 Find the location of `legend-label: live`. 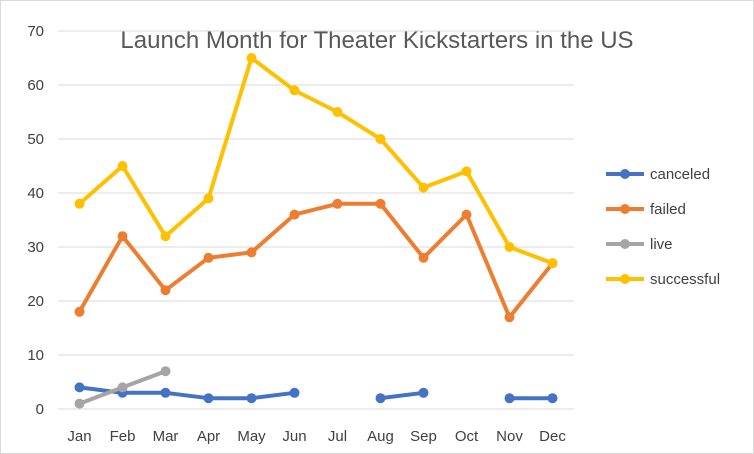

legend-label: live is located at coordinates (661, 244).